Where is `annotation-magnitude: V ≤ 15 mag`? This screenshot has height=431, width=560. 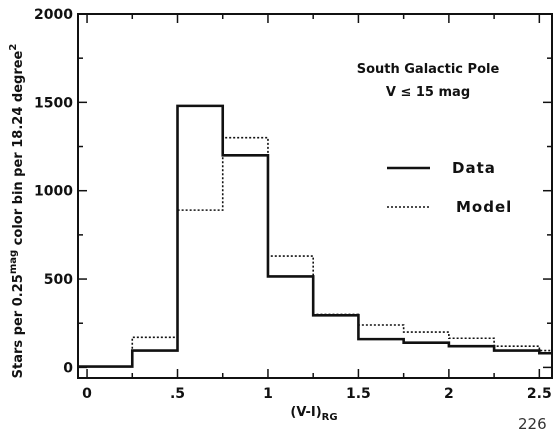 annotation-magnitude: V ≤ 15 mag is located at coordinates (428, 92).